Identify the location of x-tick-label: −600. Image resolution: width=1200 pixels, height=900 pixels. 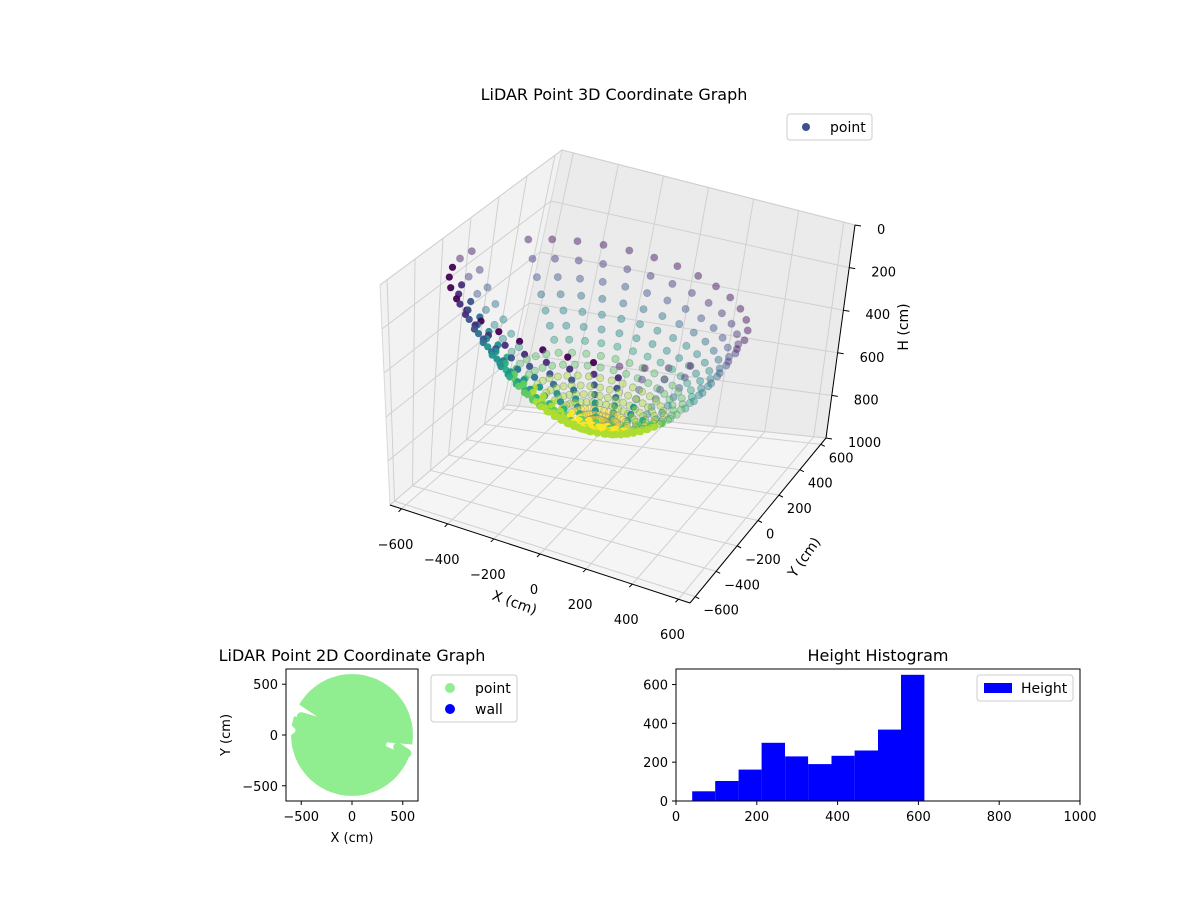
(396, 545).